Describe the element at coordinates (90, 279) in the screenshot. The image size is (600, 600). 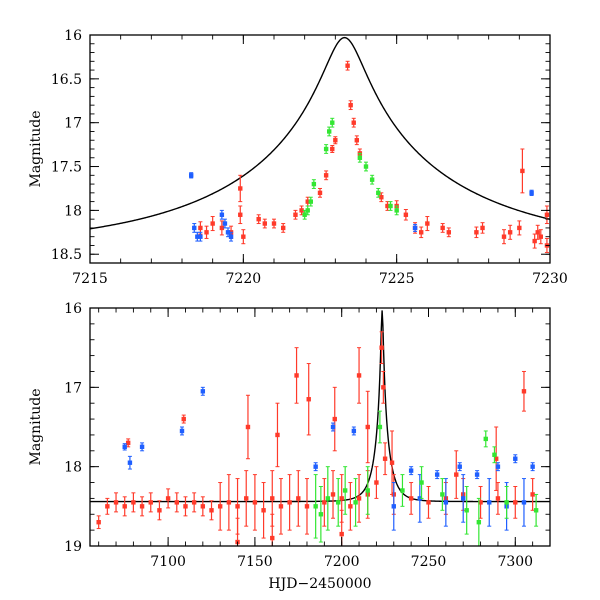
I see `x-tick-label: 7215` at that location.